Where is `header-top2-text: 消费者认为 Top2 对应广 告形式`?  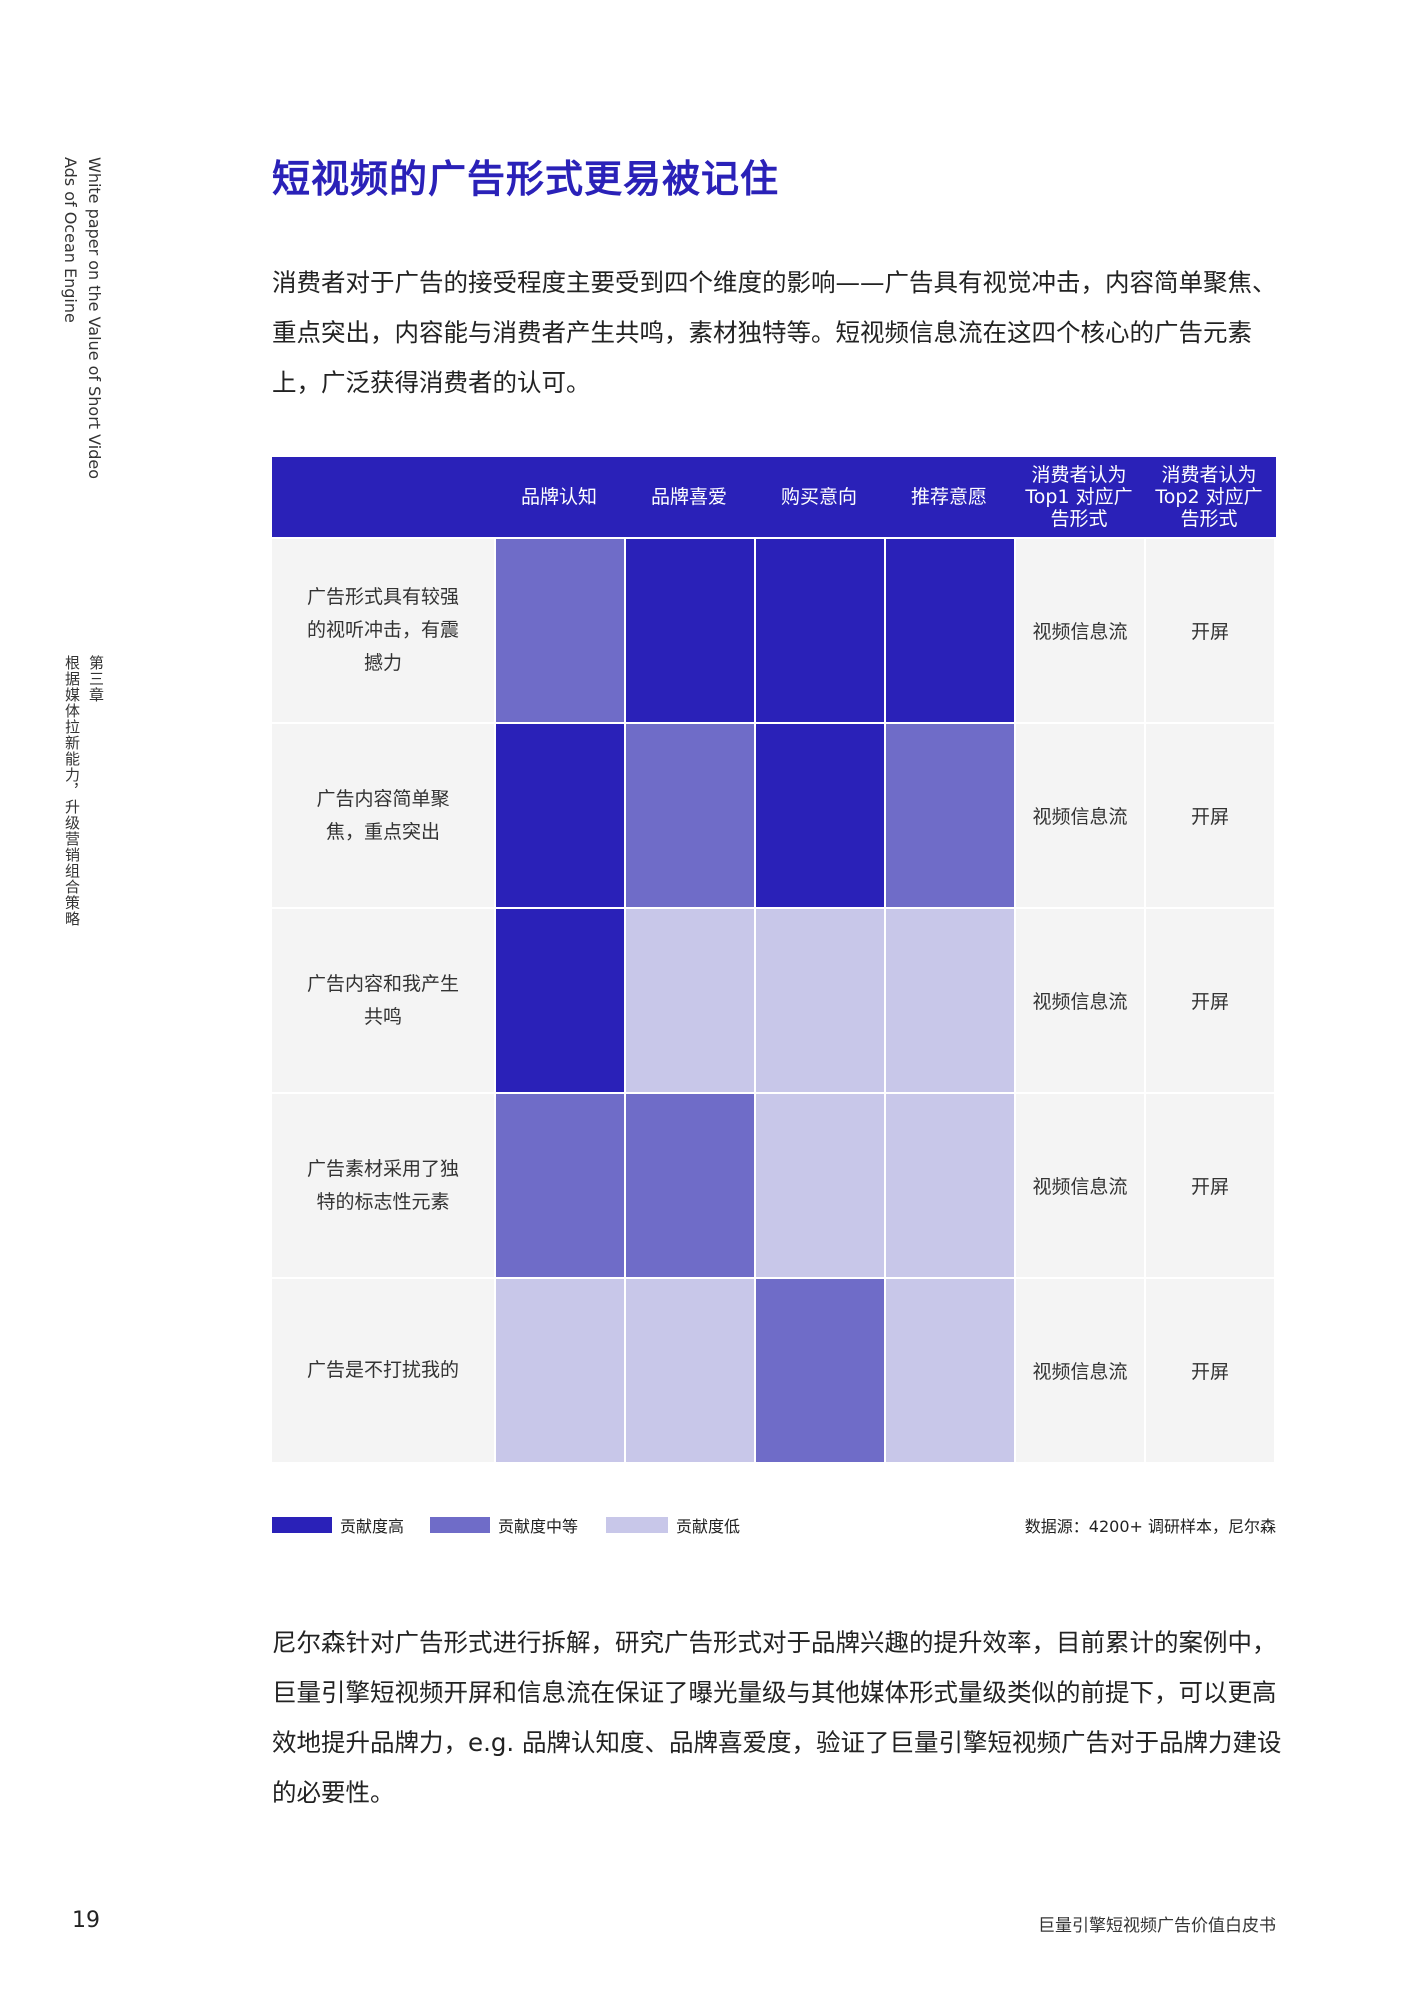
header-top2-text: 消费者认为 Top2 对应广 告形式 is located at coordinates (1209, 497).